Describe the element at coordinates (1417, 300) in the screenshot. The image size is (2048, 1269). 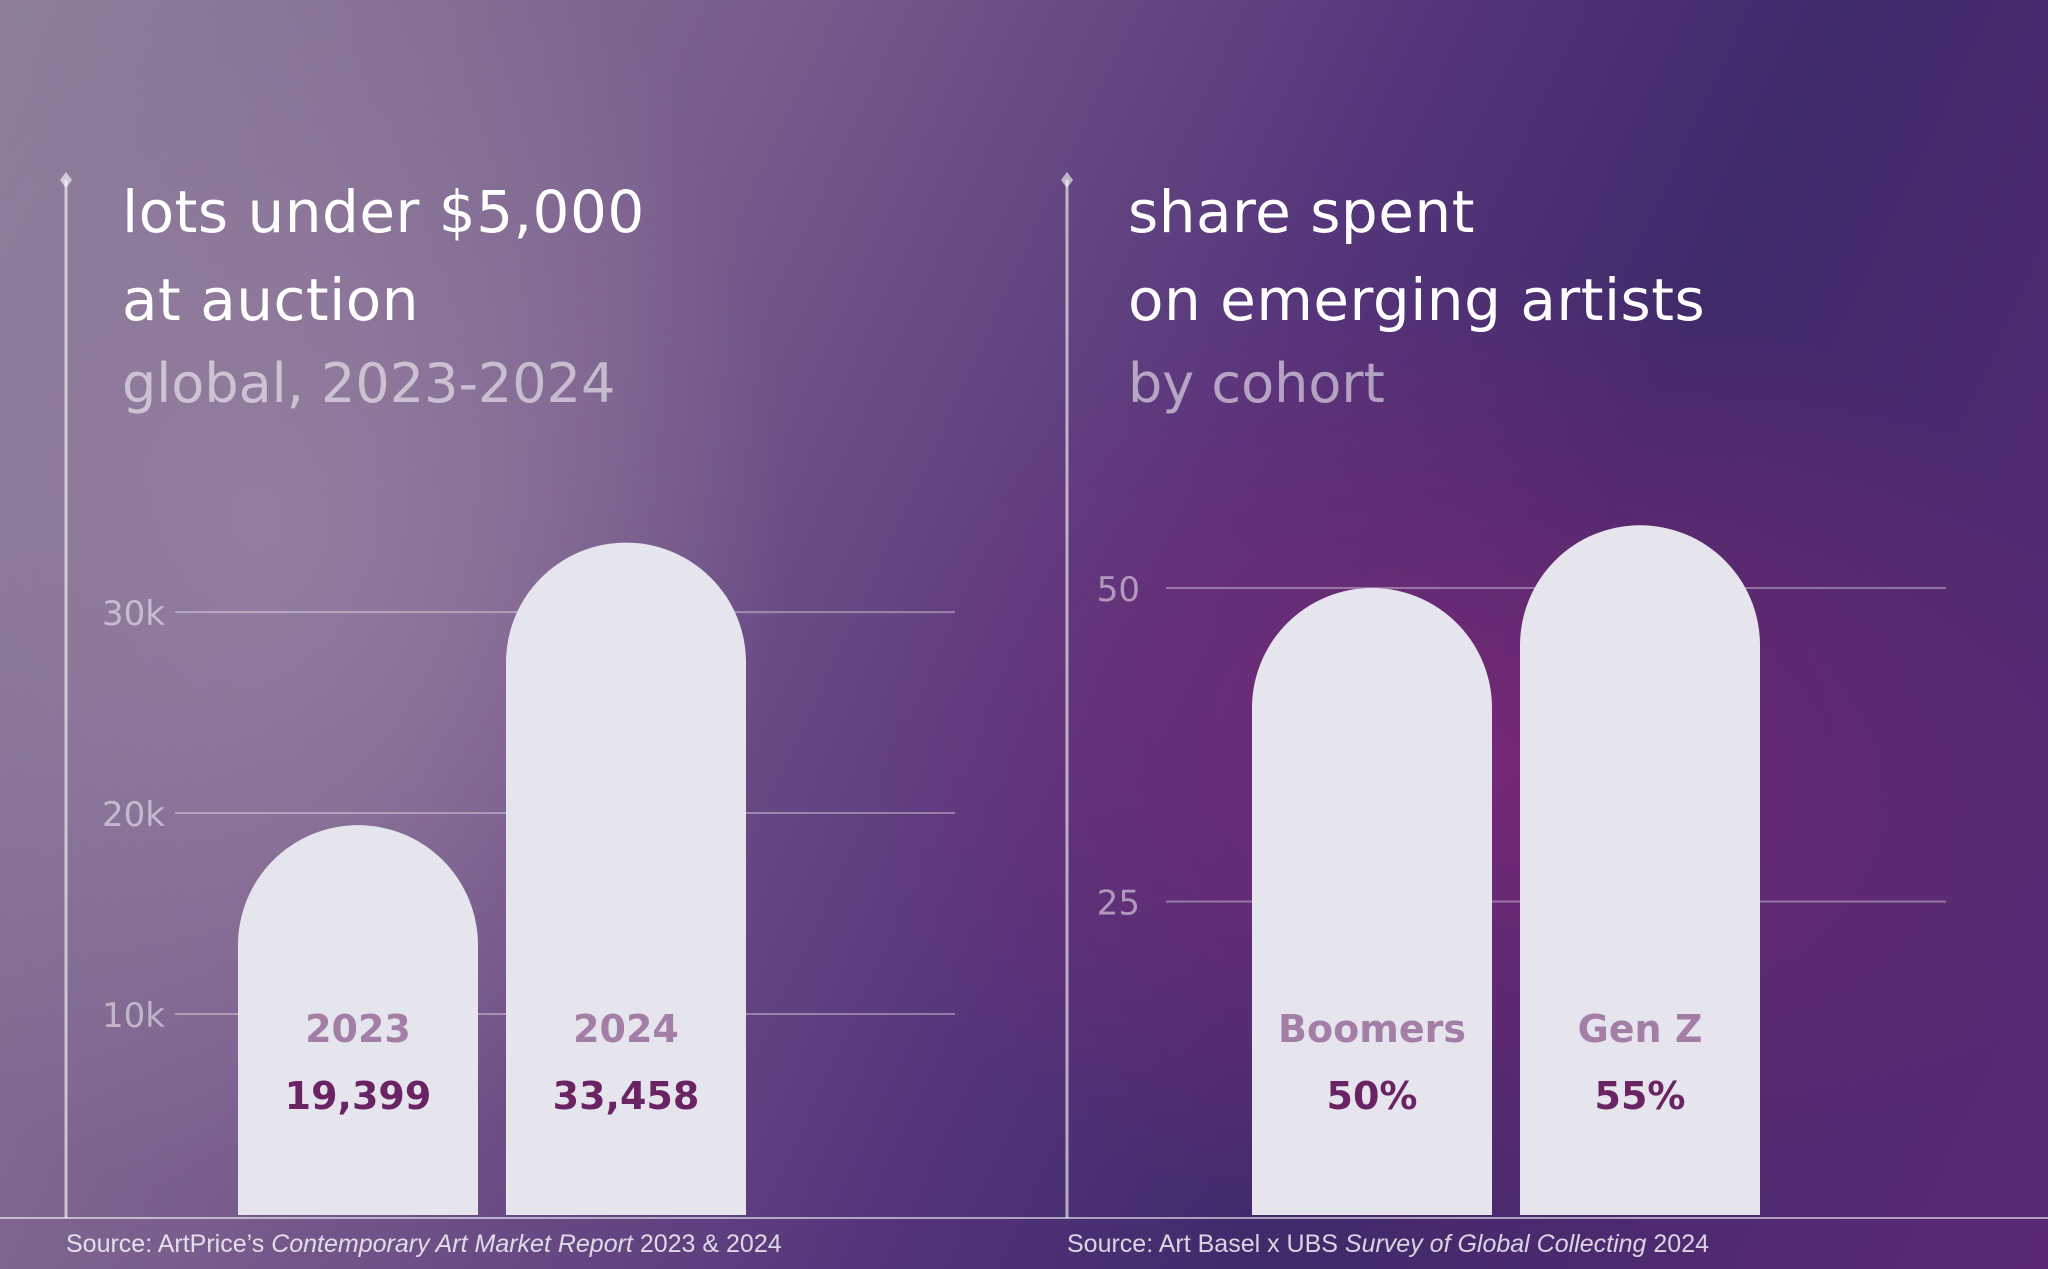
I see `chart2-title-line2: on emerging artists` at that location.